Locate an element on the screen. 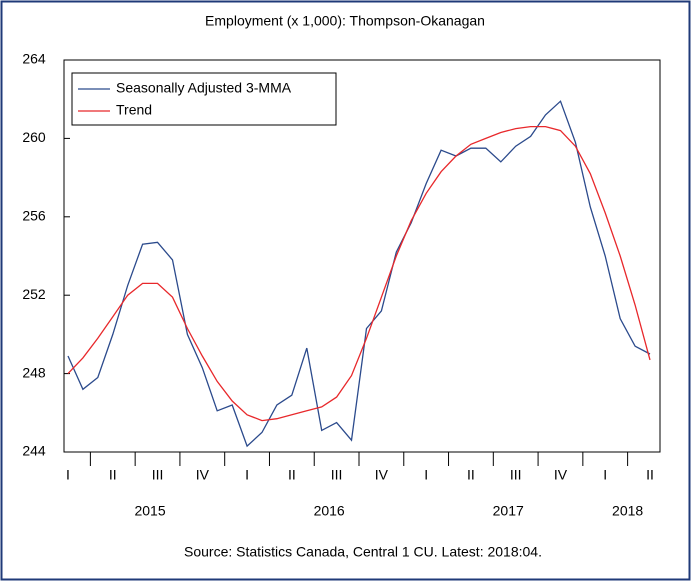 Image resolution: width=691 pixels, height=581 pixels. year-label: 2016 is located at coordinates (329, 511).